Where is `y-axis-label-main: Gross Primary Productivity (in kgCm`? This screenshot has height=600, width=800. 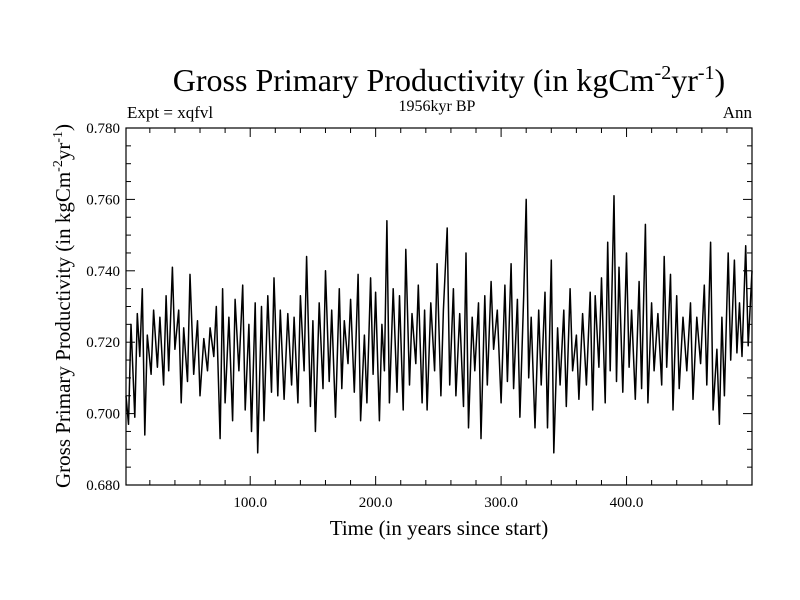
y-axis-label-main: Gross Primary Productivity (in kgCm is located at coordinates (63, 330).